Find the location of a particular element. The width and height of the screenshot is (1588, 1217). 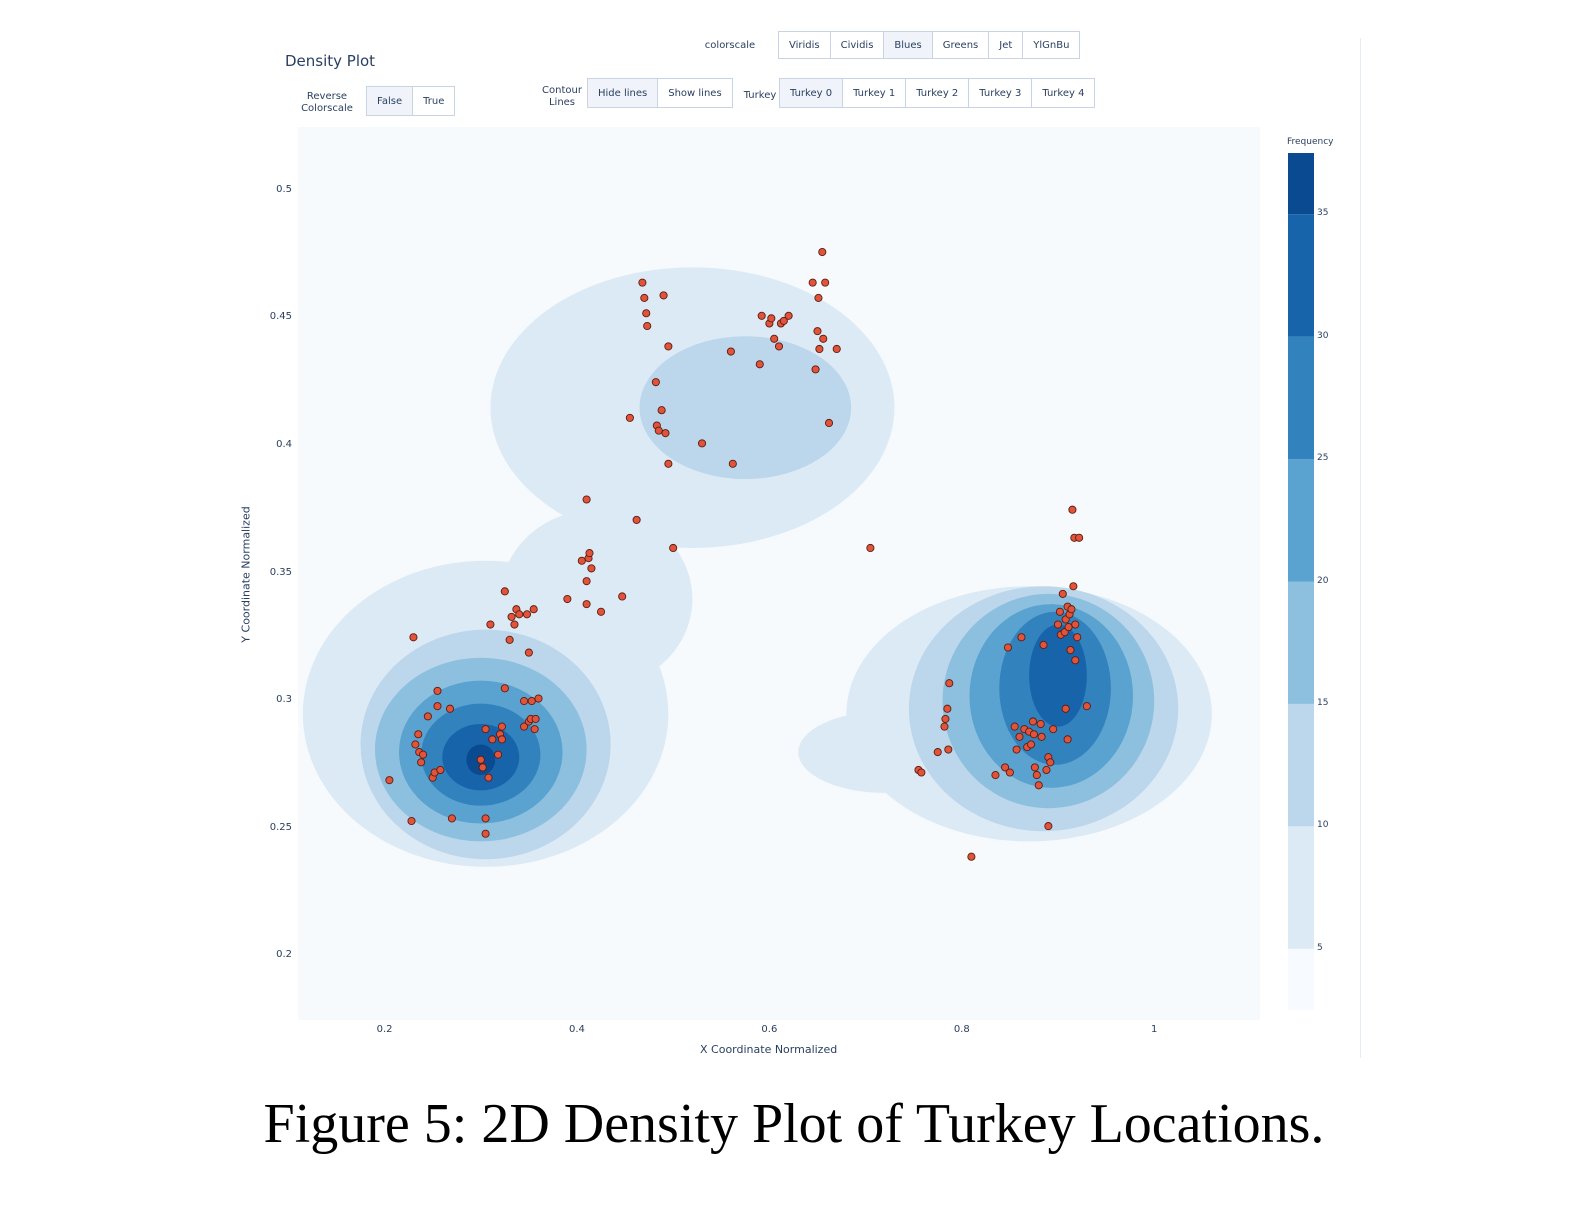

hide-lines-button: Hide lines is located at coordinates (623, 93).